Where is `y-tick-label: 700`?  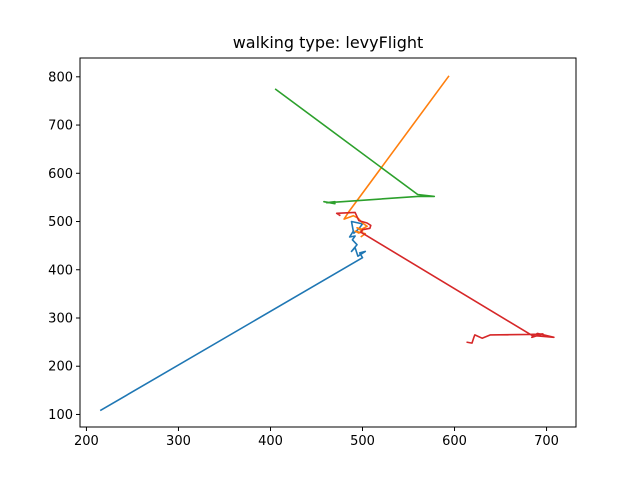 y-tick-label: 700 is located at coordinates (60, 126).